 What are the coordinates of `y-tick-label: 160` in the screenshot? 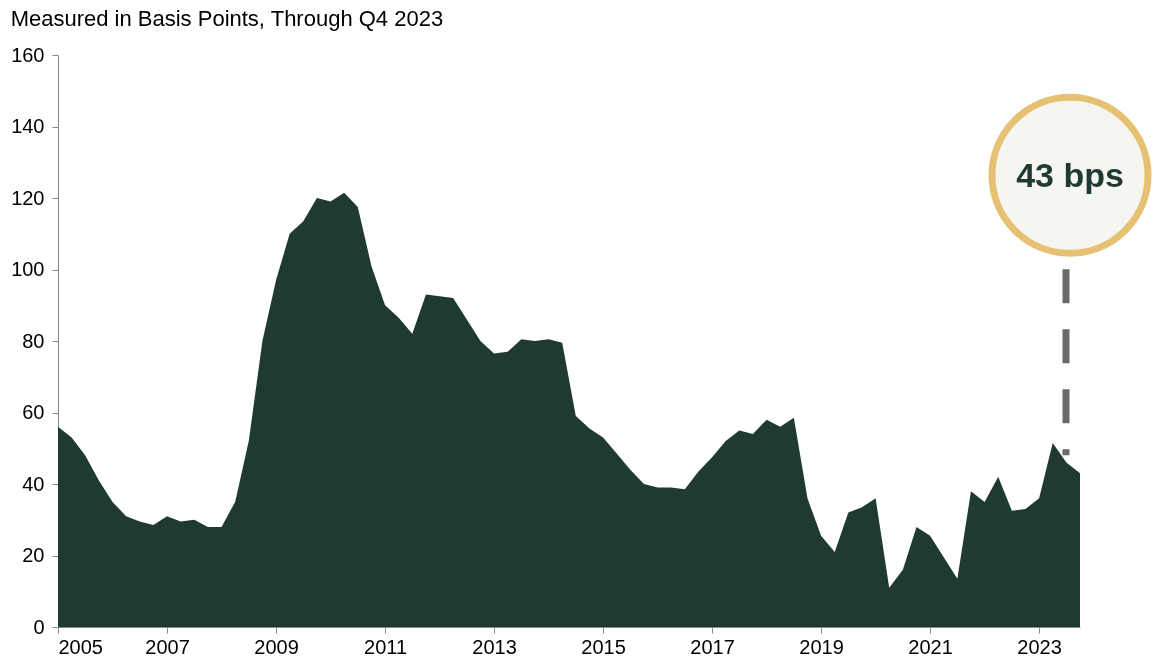 It's located at (28, 54).